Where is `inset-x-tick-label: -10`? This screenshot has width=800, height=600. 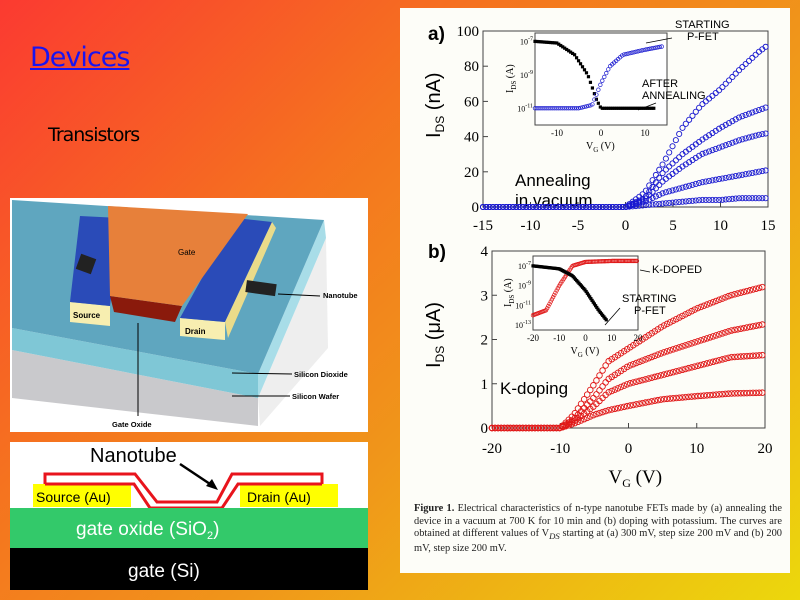 inset-x-tick-label: -10 is located at coordinates (557, 133).